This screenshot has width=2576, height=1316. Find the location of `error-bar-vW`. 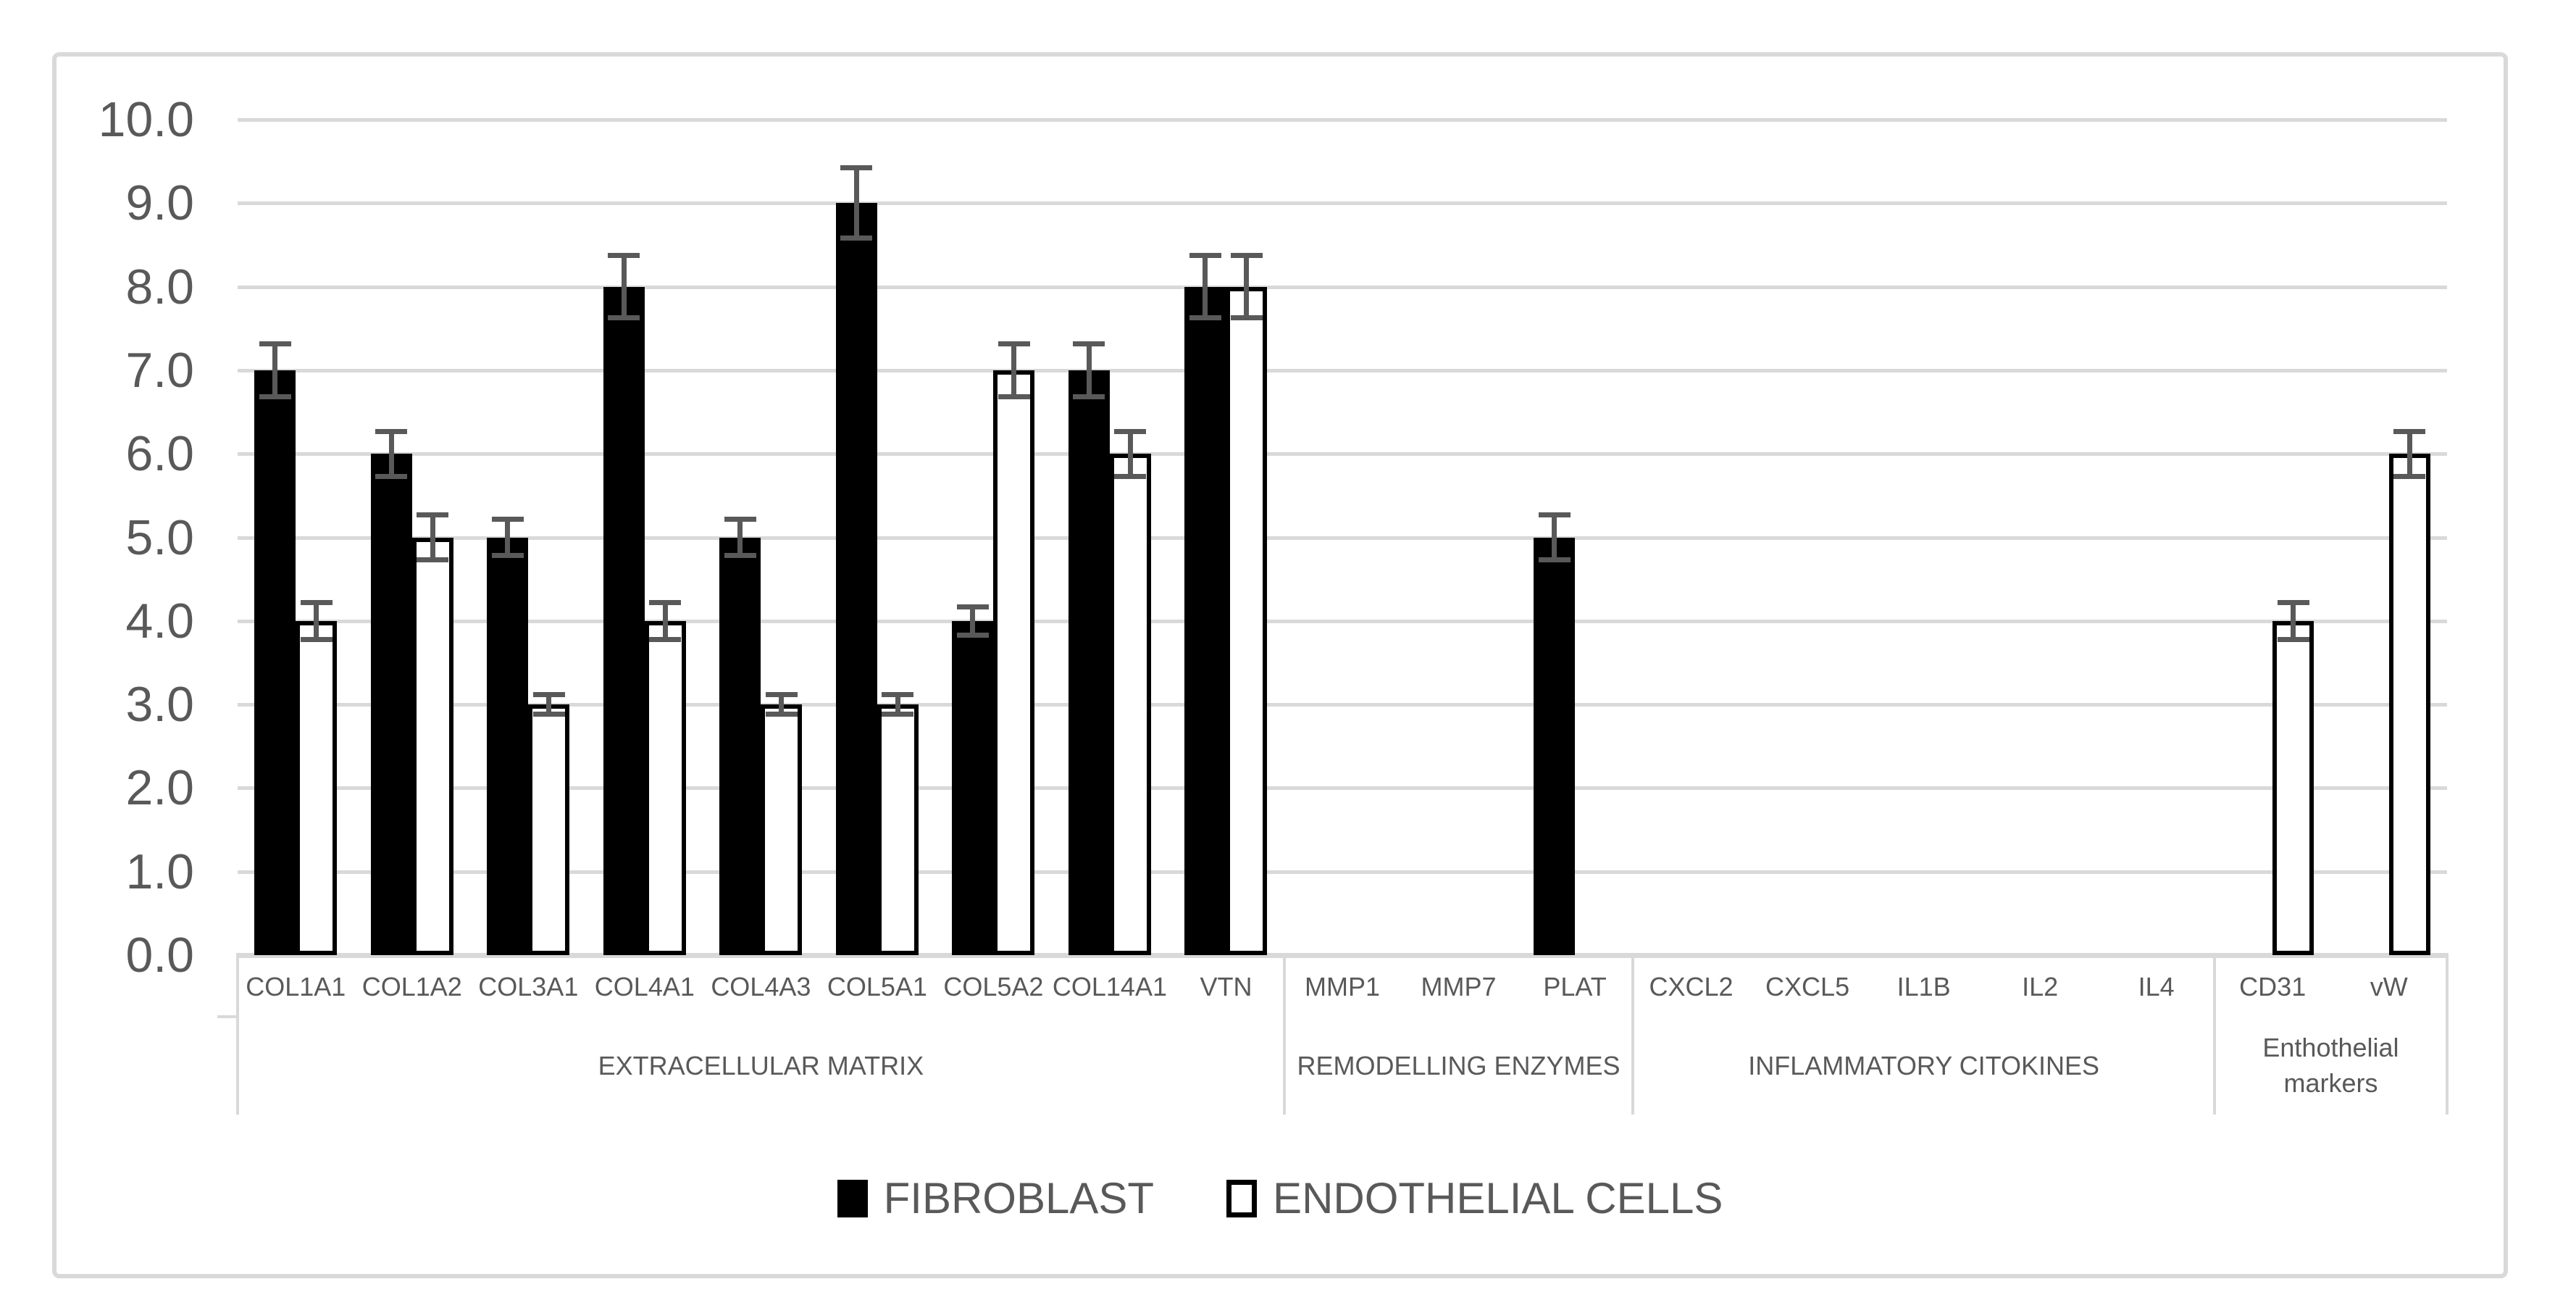

error-bar-vW is located at coordinates (2409, 453).